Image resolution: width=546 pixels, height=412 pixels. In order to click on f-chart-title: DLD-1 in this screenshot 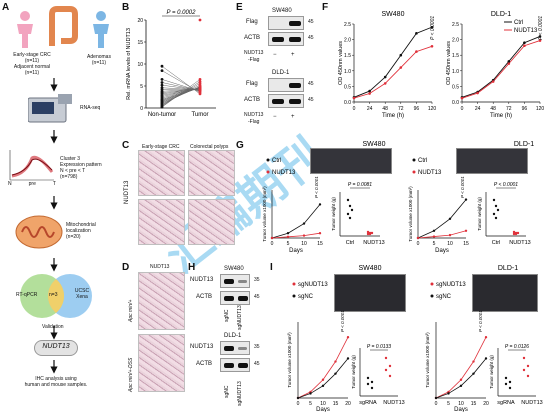, I will do `click(501, 14)`.